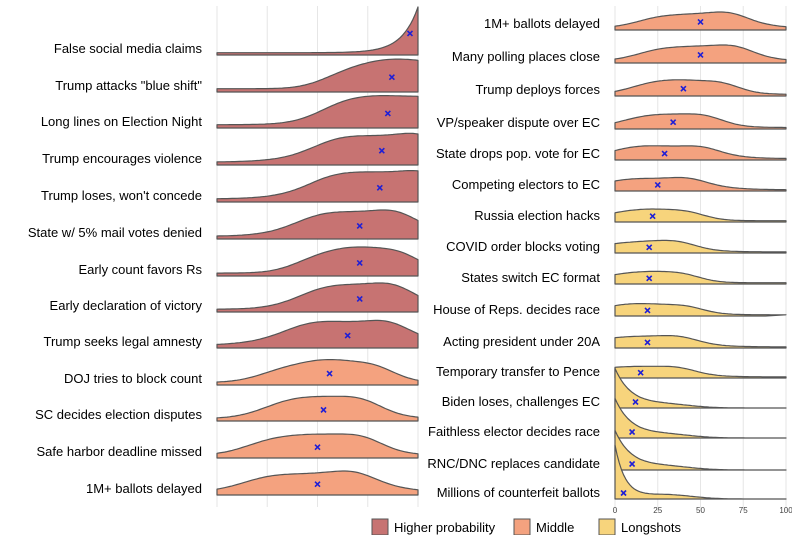  What do you see at coordinates (615, 510) in the screenshot?
I see `x-tick-label: 0` at bounding box center [615, 510].